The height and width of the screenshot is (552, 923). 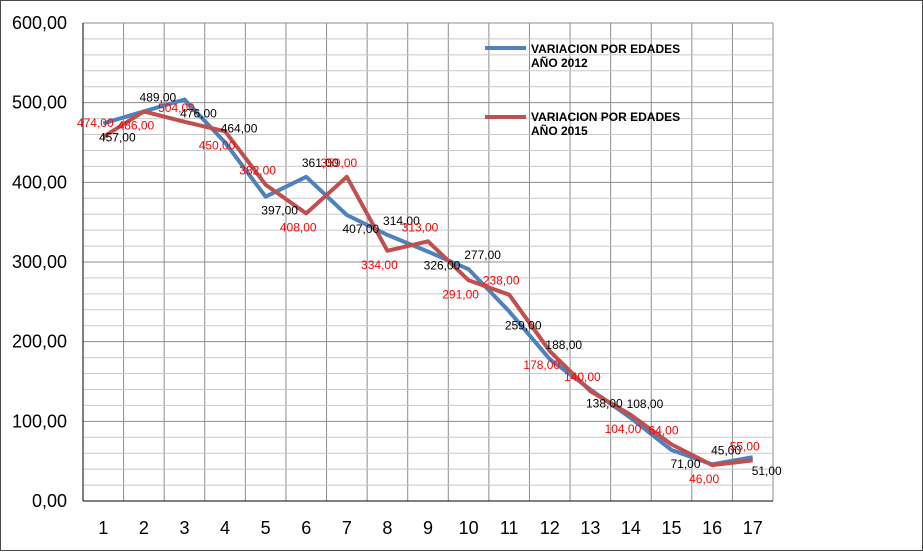 I want to click on x-tick-label: 14, so click(x=631, y=528).